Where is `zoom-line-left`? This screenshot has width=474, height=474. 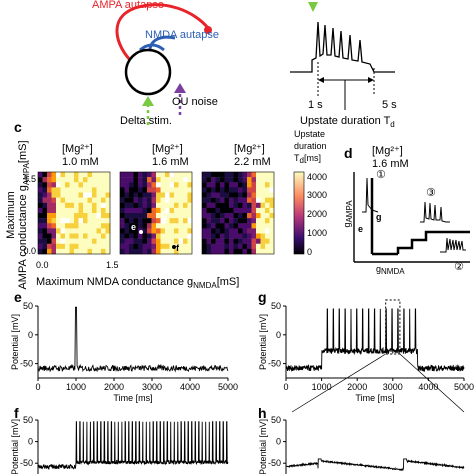 zoom-line-left is located at coordinates (338, 383).